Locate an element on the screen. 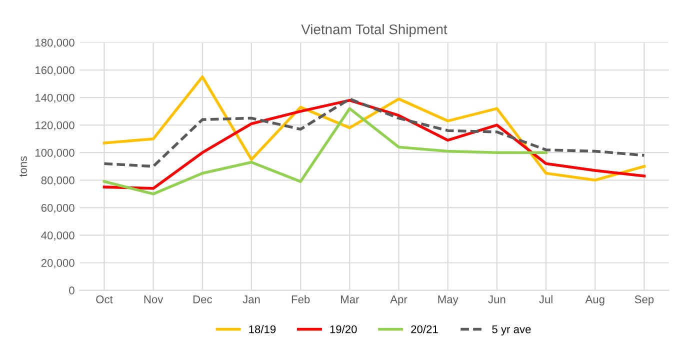  x-tick-label: Apr is located at coordinates (399, 301).